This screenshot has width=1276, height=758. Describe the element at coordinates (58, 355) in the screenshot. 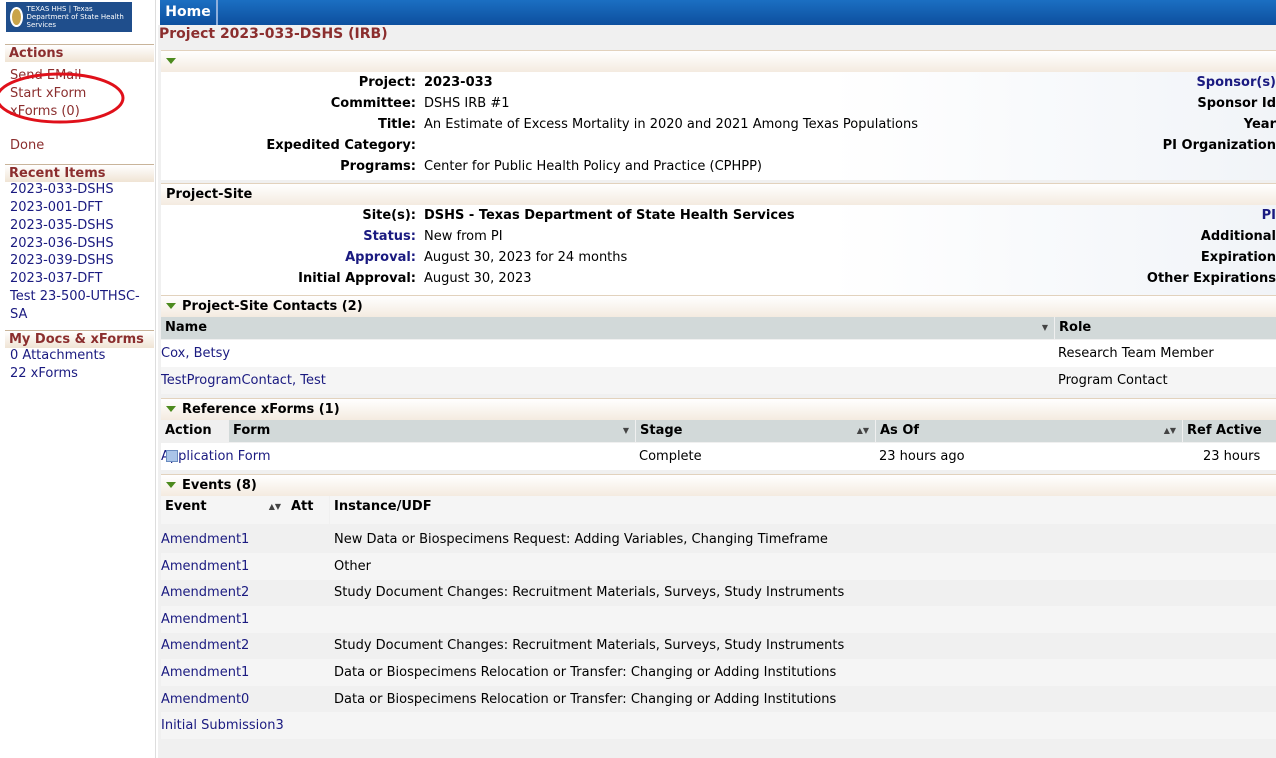

I see `attachments-link: 0 Attachments` at that location.